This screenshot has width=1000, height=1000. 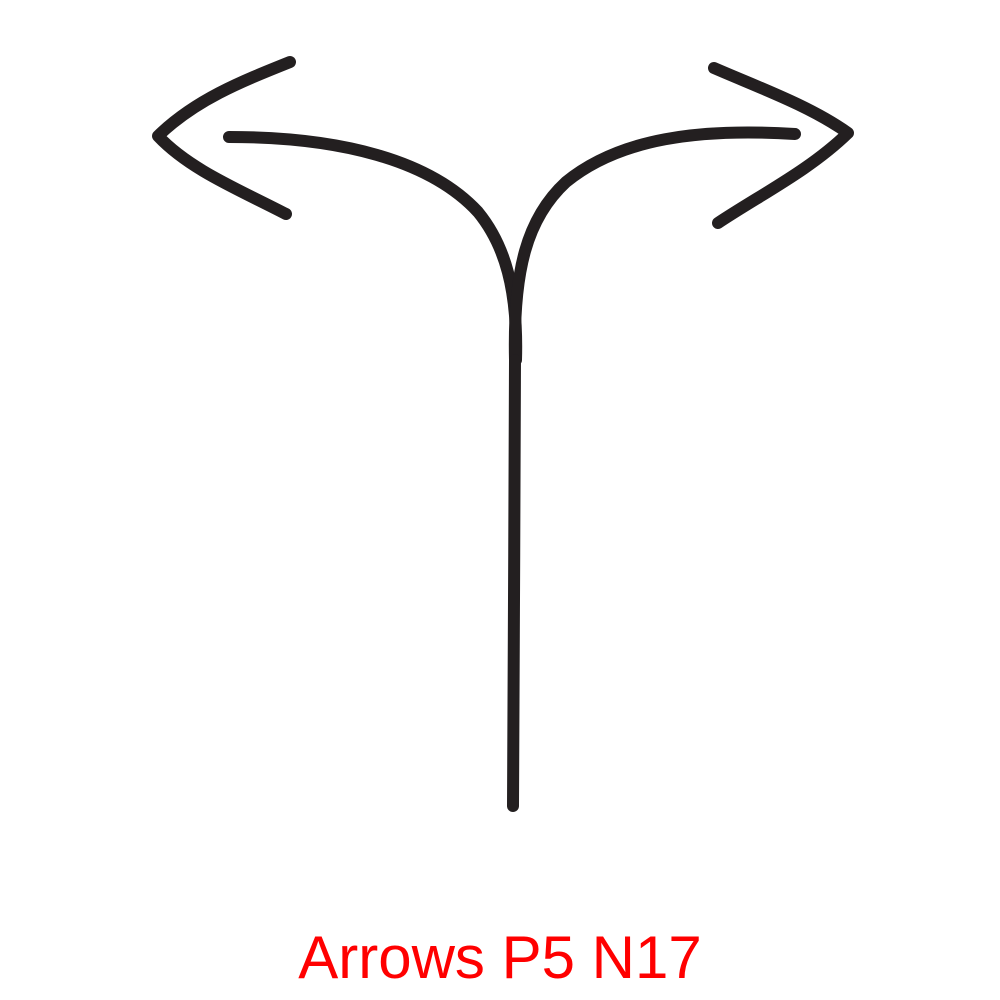 What do you see at coordinates (373, 248) in the screenshot?
I see `left-branch` at bounding box center [373, 248].